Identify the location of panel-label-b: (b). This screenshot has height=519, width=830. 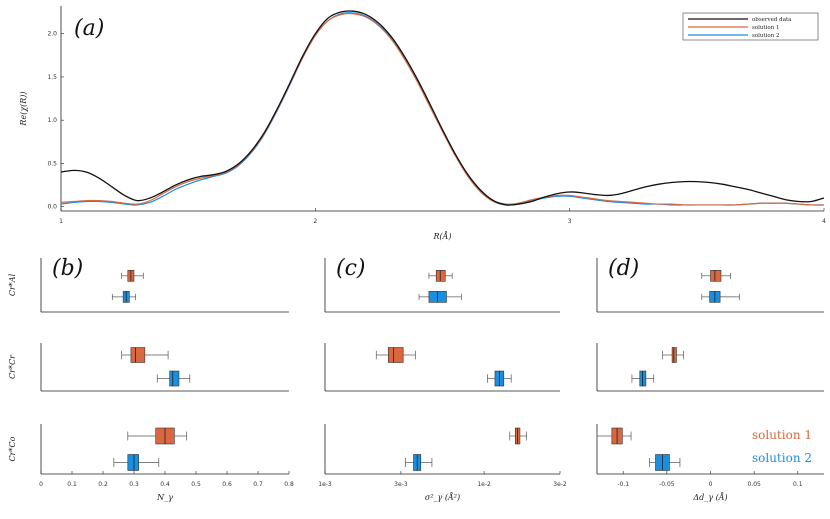
(67, 268).